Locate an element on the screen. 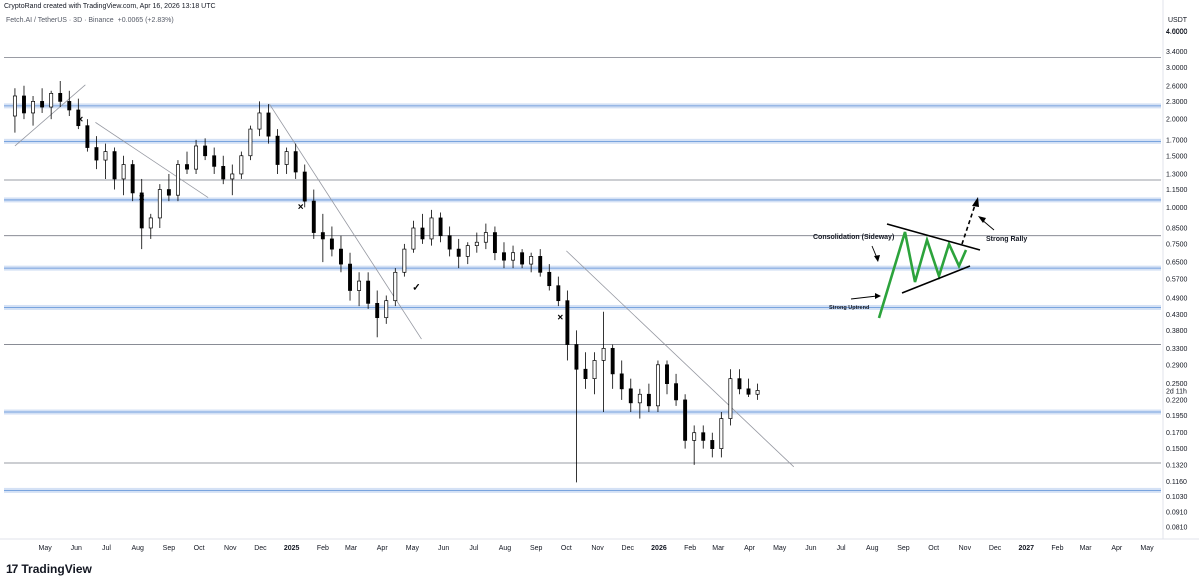  rally-pointer-head is located at coordinates (982, 219).